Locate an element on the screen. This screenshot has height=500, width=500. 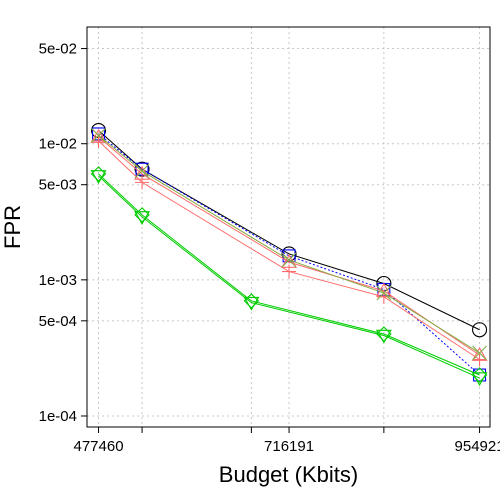
y-tick-label: 1e-02 is located at coordinates (58, 144).